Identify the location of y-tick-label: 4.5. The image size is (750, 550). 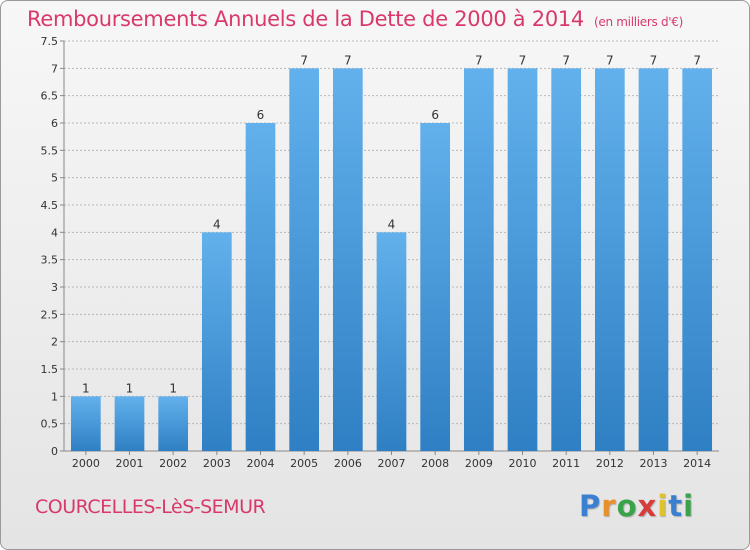
(50, 205).